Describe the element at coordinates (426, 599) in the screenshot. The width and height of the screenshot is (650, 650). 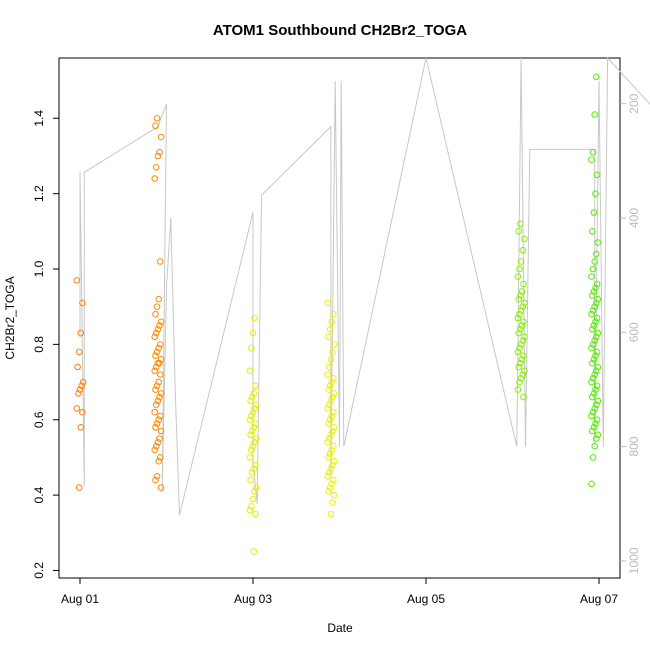
I see `x-tick-label: Aug 05` at that location.